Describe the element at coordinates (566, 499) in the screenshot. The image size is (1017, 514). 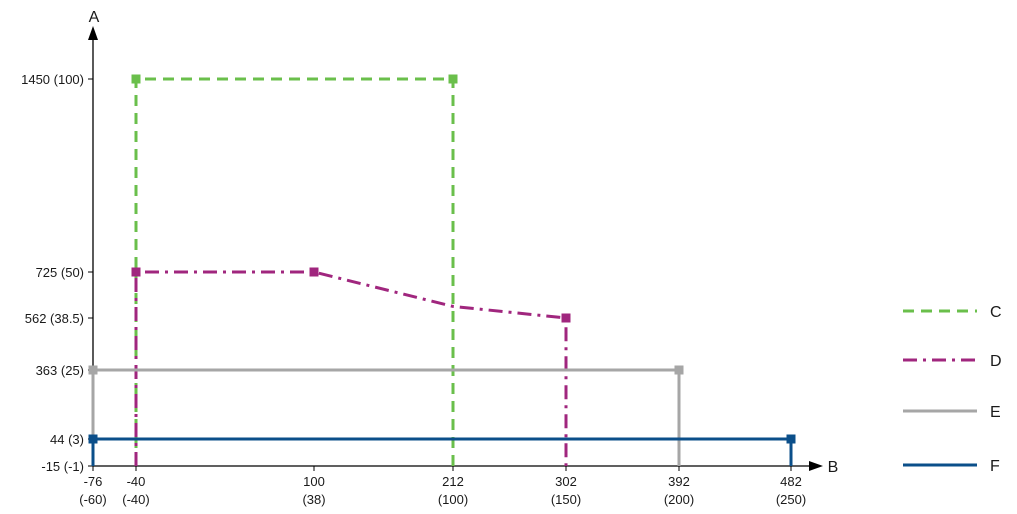
I see `x-tick-sublabel: (150)` at that location.